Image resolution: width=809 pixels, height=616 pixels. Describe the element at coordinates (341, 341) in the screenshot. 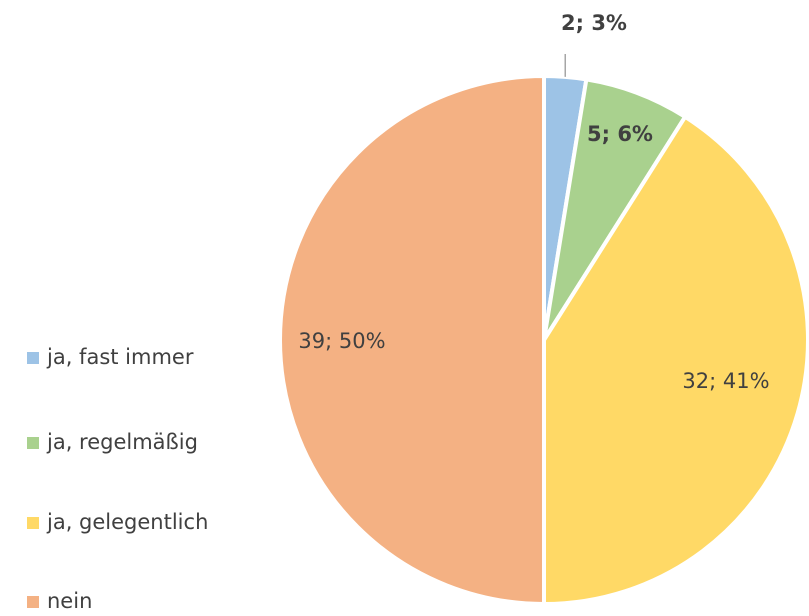

I see `data-label: 39; 50%` at that location.